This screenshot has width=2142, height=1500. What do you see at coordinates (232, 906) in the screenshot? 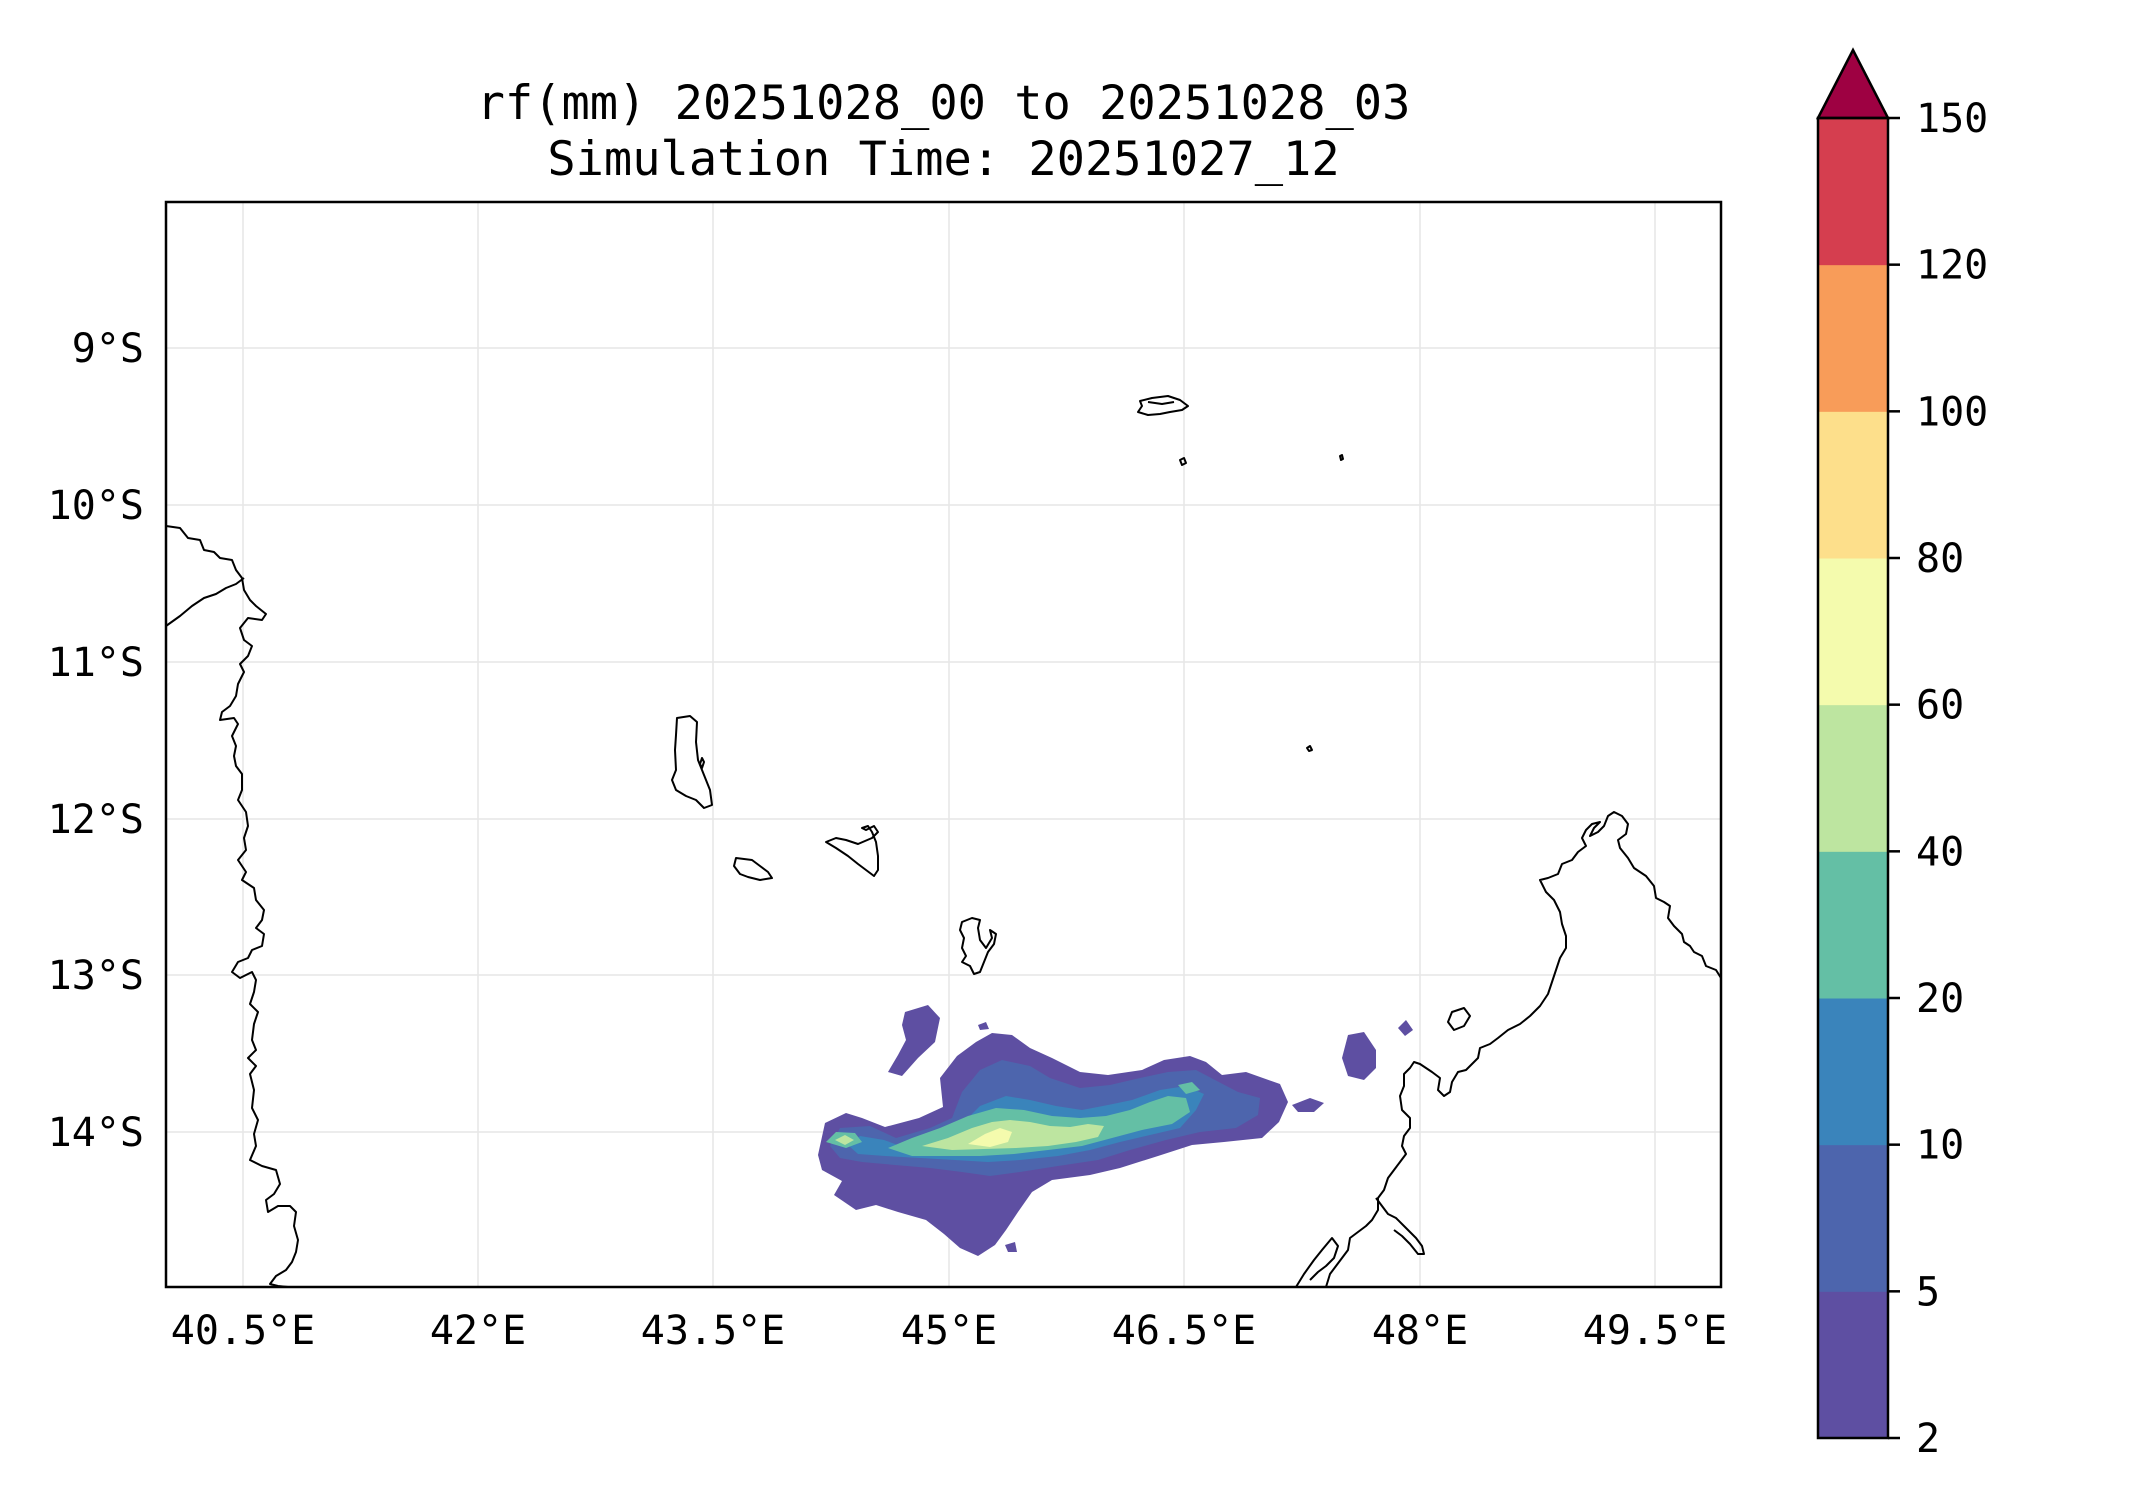
I see `coastline-africa` at bounding box center [232, 906].